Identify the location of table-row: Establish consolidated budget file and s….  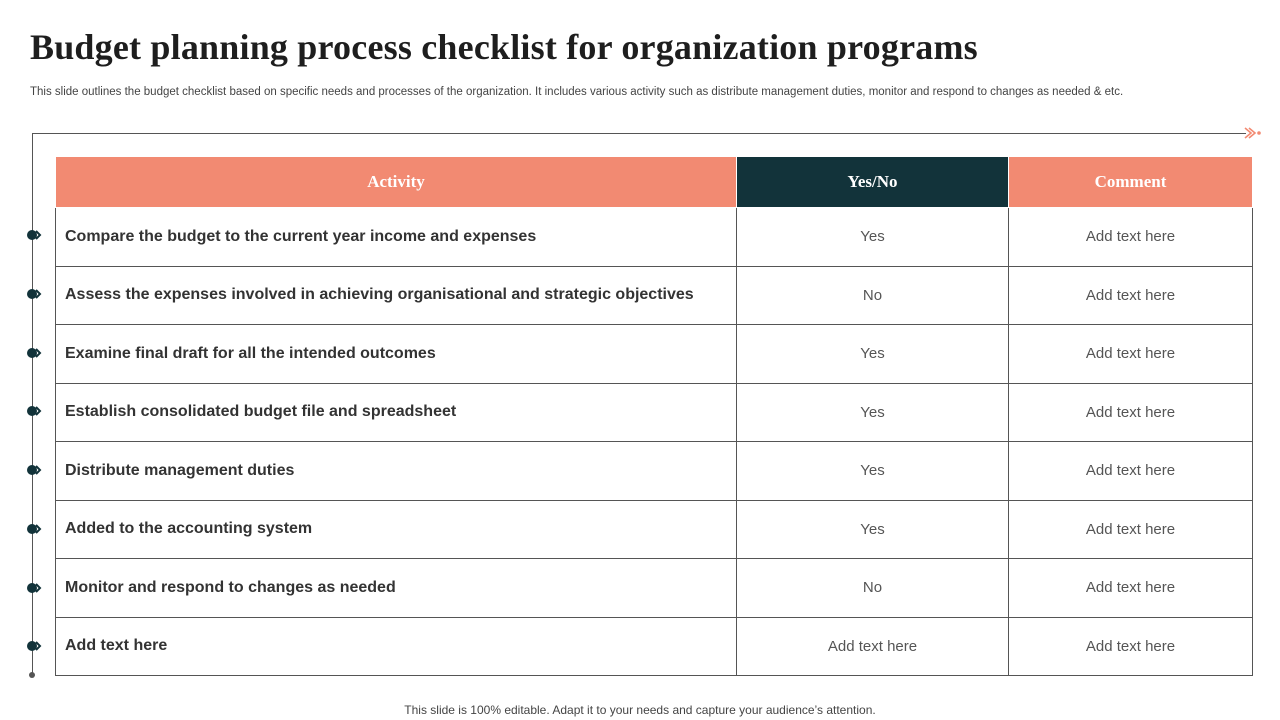
(654, 412).